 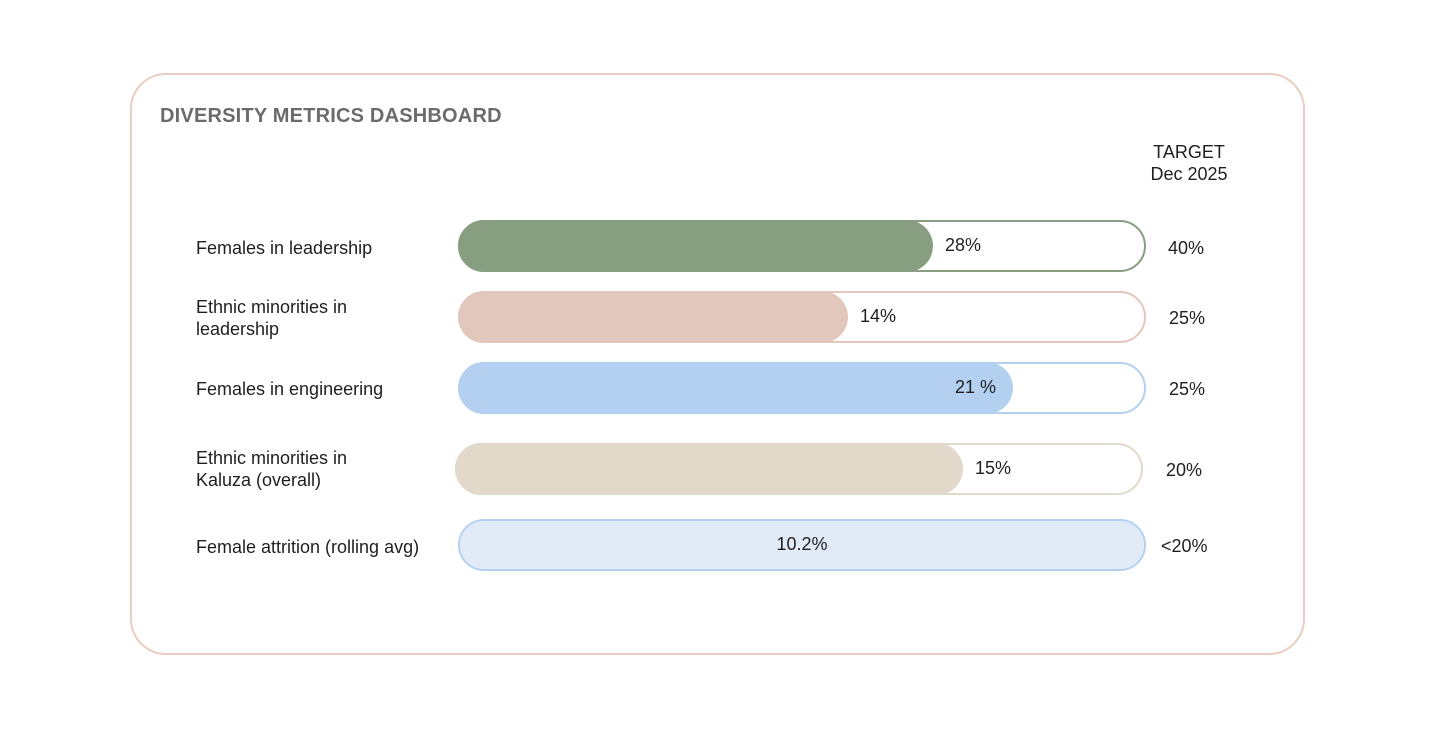 I want to click on metric-target: 40%, so click(x=1186, y=248).